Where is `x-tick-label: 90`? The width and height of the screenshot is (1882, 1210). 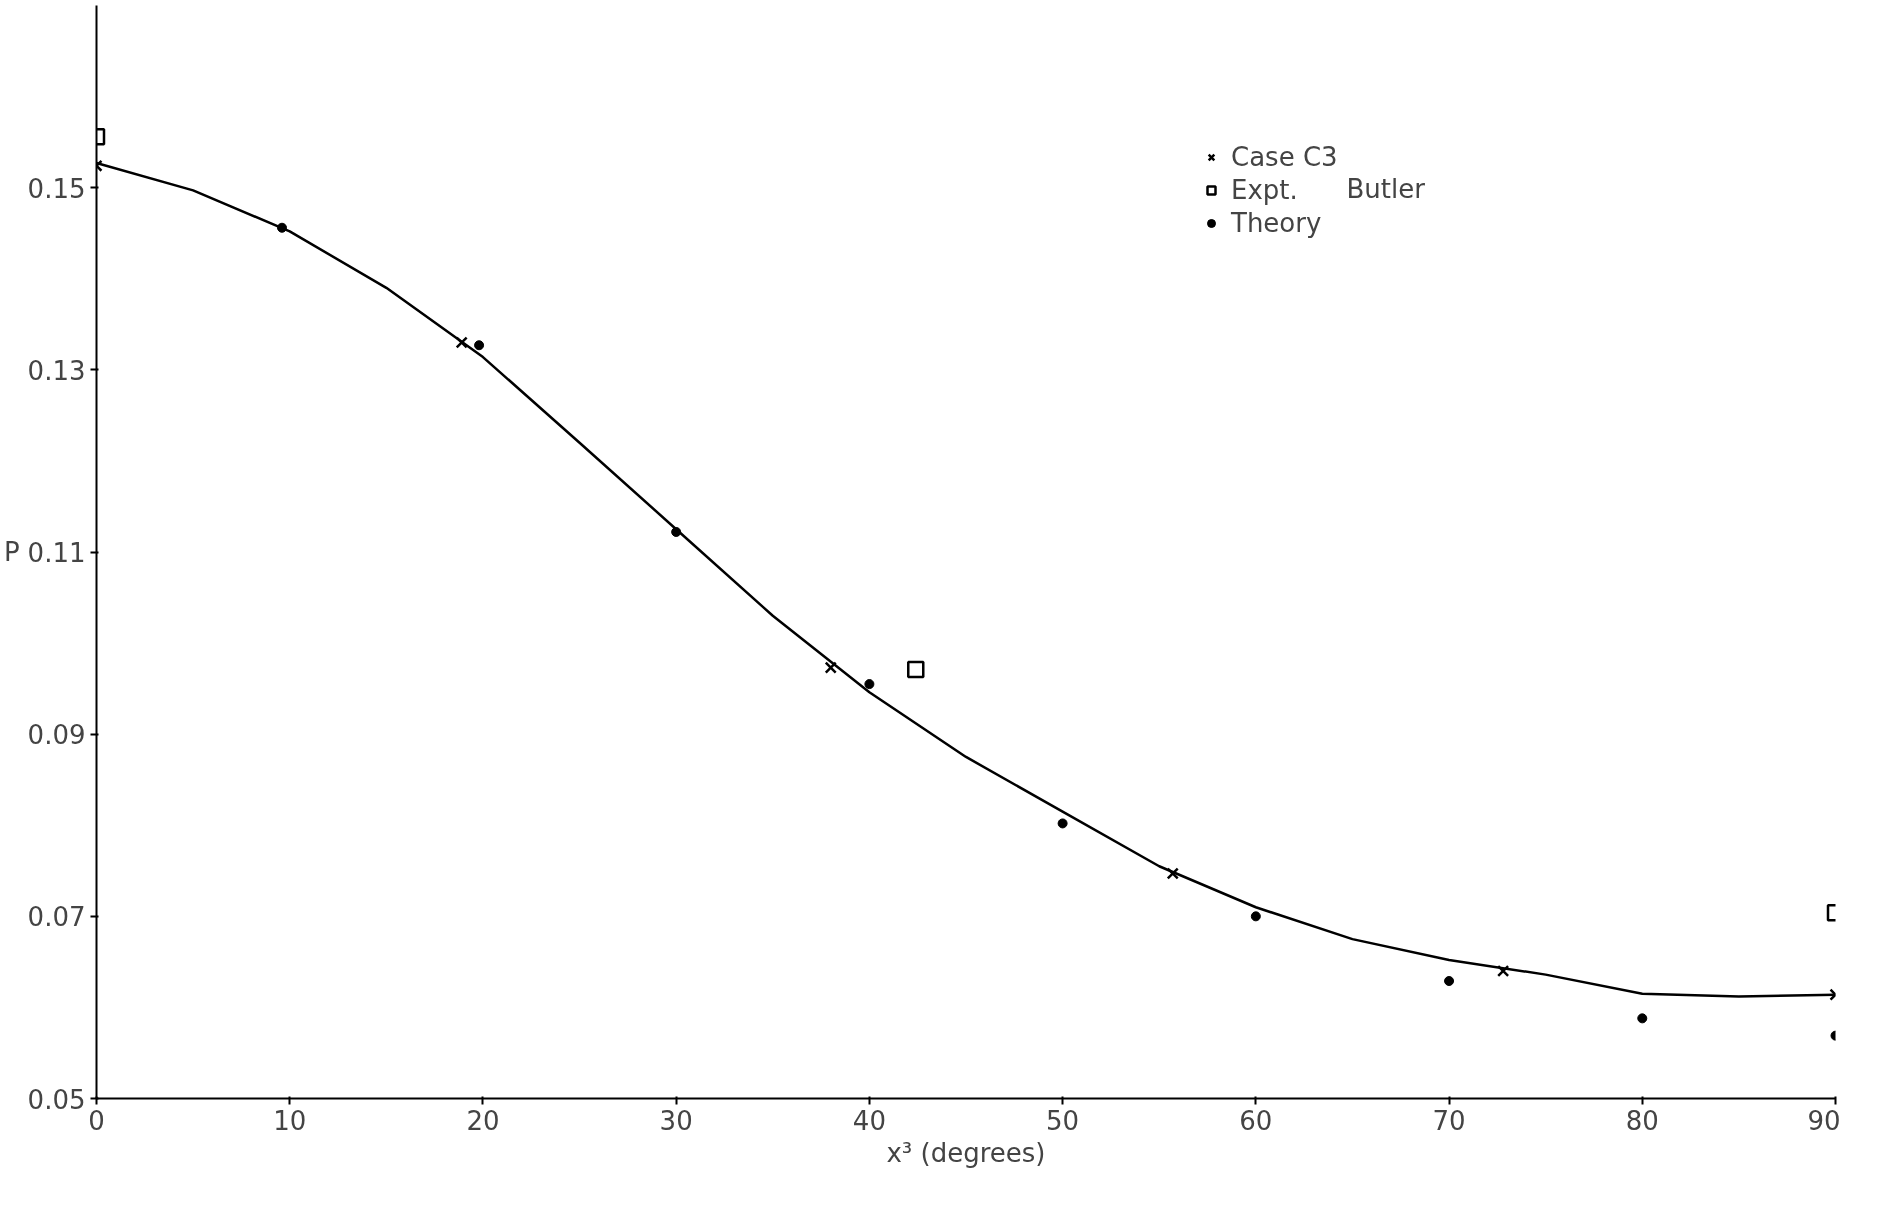 x-tick-label: 90 is located at coordinates (1824, 1120).